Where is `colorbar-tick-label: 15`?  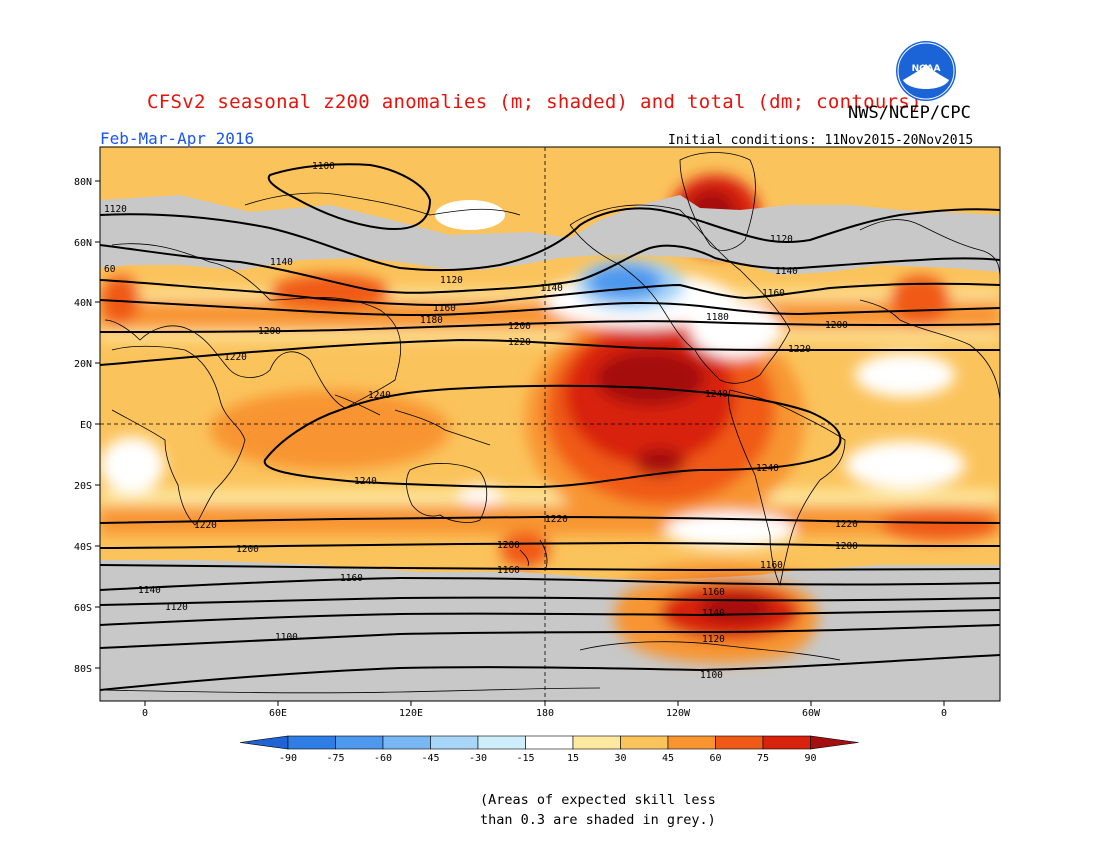 colorbar-tick-label: 15 is located at coordinates (573, 758).